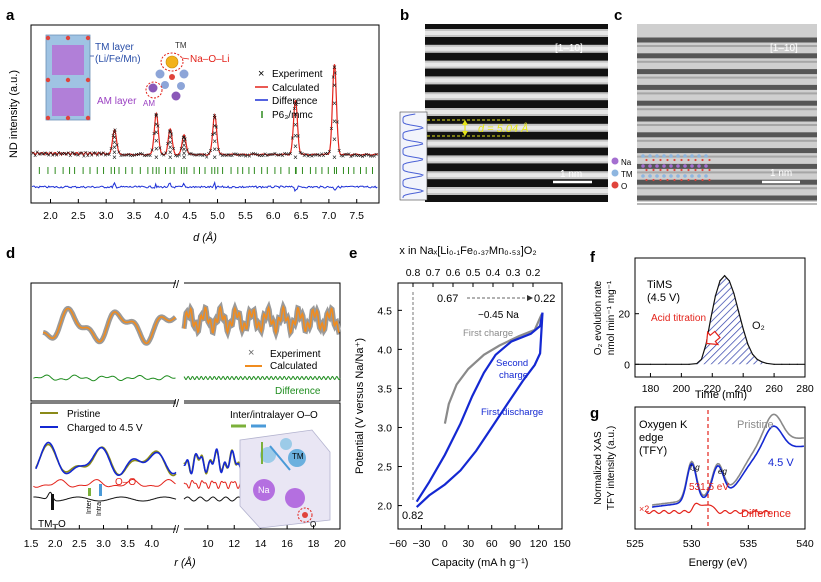 The image size is (821, 582). What do you see at coordinates (274, 415) in the screenshot?
I see `inter-intra-label: Inter/intralayer O–O` at bounding box center [274, 415].